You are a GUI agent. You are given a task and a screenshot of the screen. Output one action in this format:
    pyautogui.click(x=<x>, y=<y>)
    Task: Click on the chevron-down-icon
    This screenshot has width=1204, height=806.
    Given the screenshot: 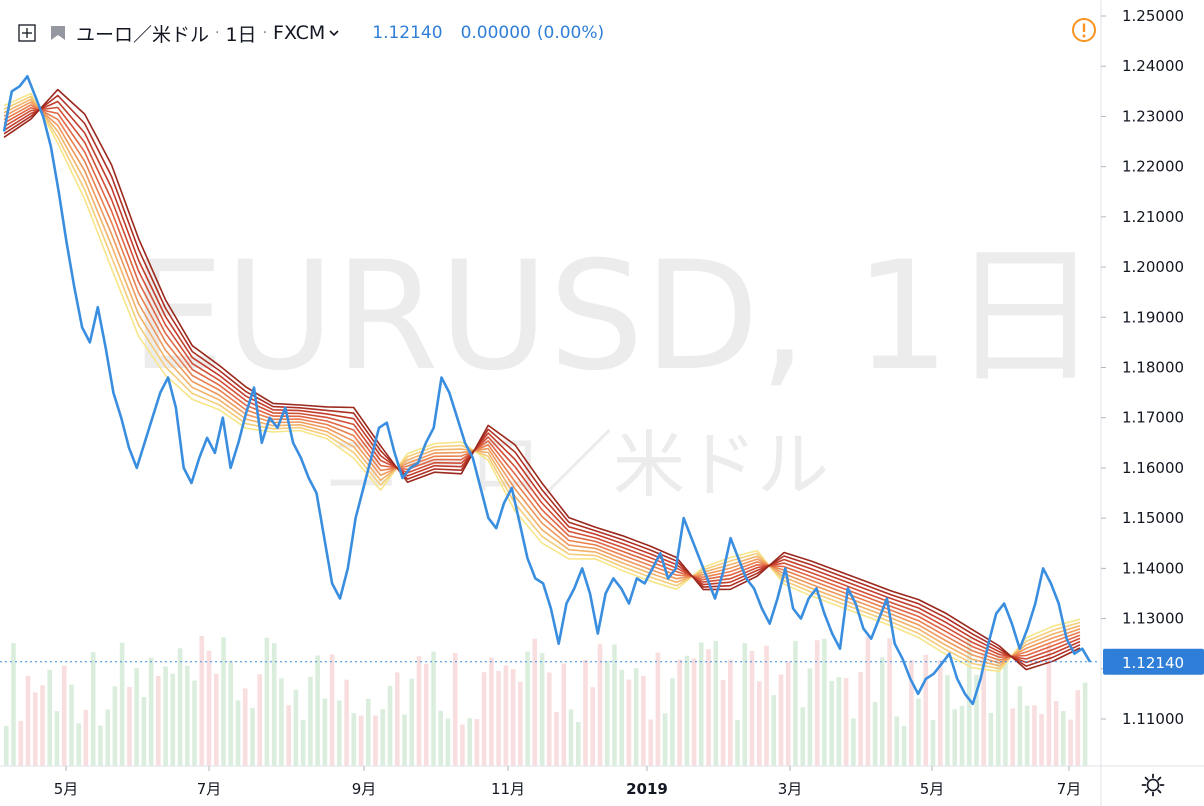 What is the action you would take?
    pyautogui.click(x=334, y=33)
    